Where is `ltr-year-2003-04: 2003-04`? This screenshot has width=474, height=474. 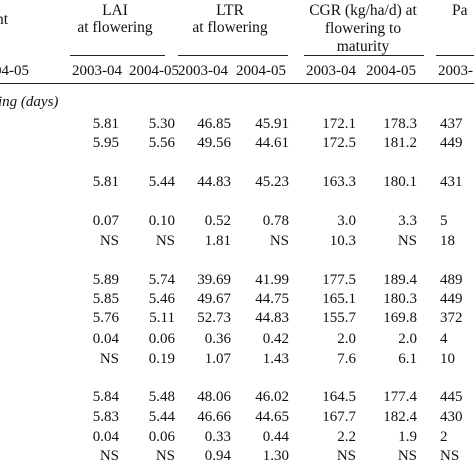 ltr-year-2003-04: 2003-04 is located at coordinates (203, 71).